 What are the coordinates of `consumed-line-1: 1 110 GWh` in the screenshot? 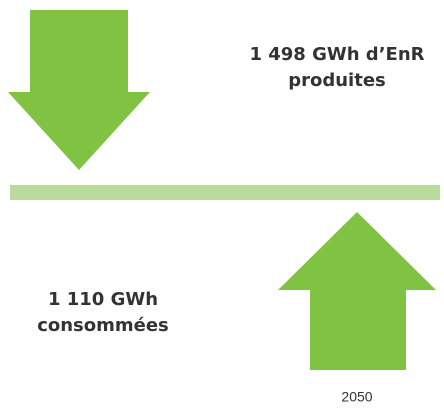 It's located at (103, 299).